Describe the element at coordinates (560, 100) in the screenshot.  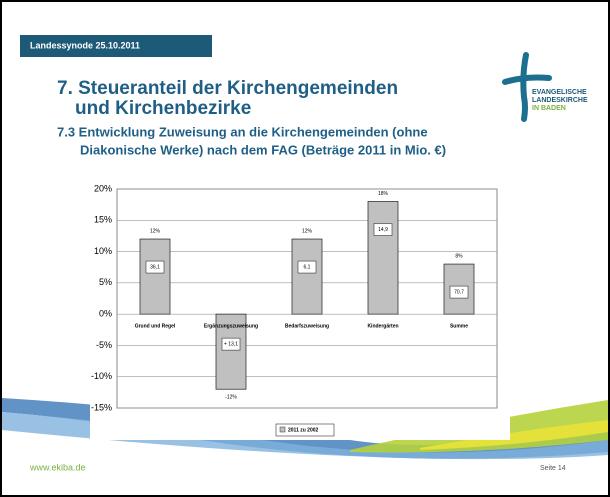
I see `logo-text: LANDESKIRCHE` at that location.